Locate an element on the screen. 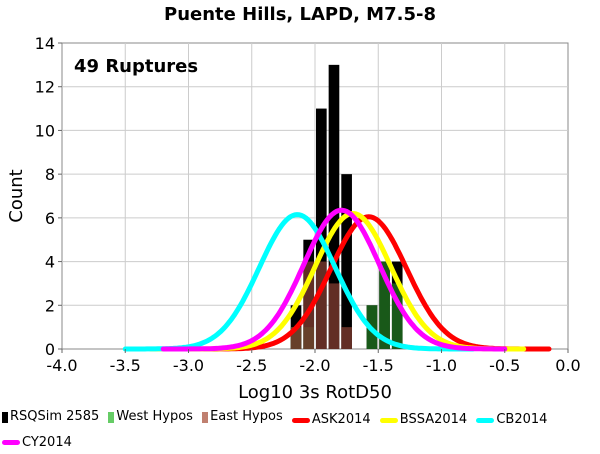  x-tick-label: 0.0 is located at coordinates (567, 365).